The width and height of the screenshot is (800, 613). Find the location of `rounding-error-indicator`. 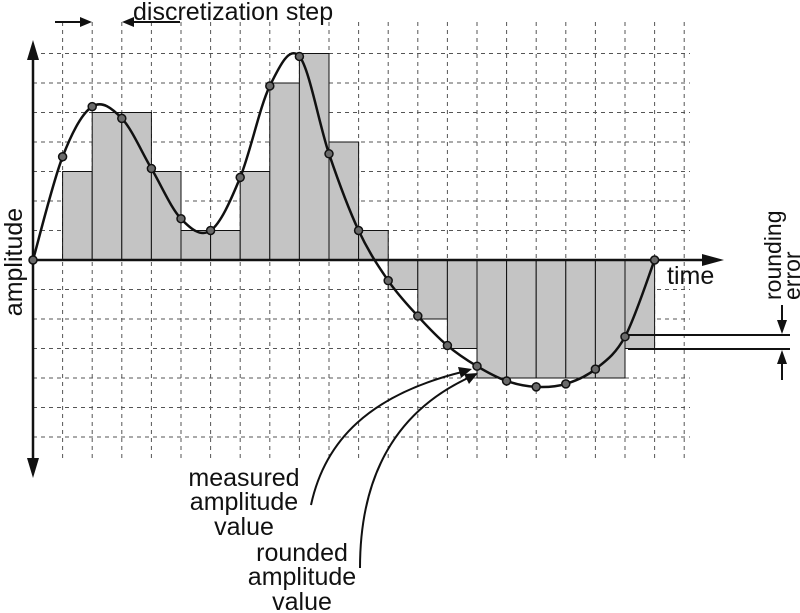

rounding-error-indicator is located at coordinates (709, 342).